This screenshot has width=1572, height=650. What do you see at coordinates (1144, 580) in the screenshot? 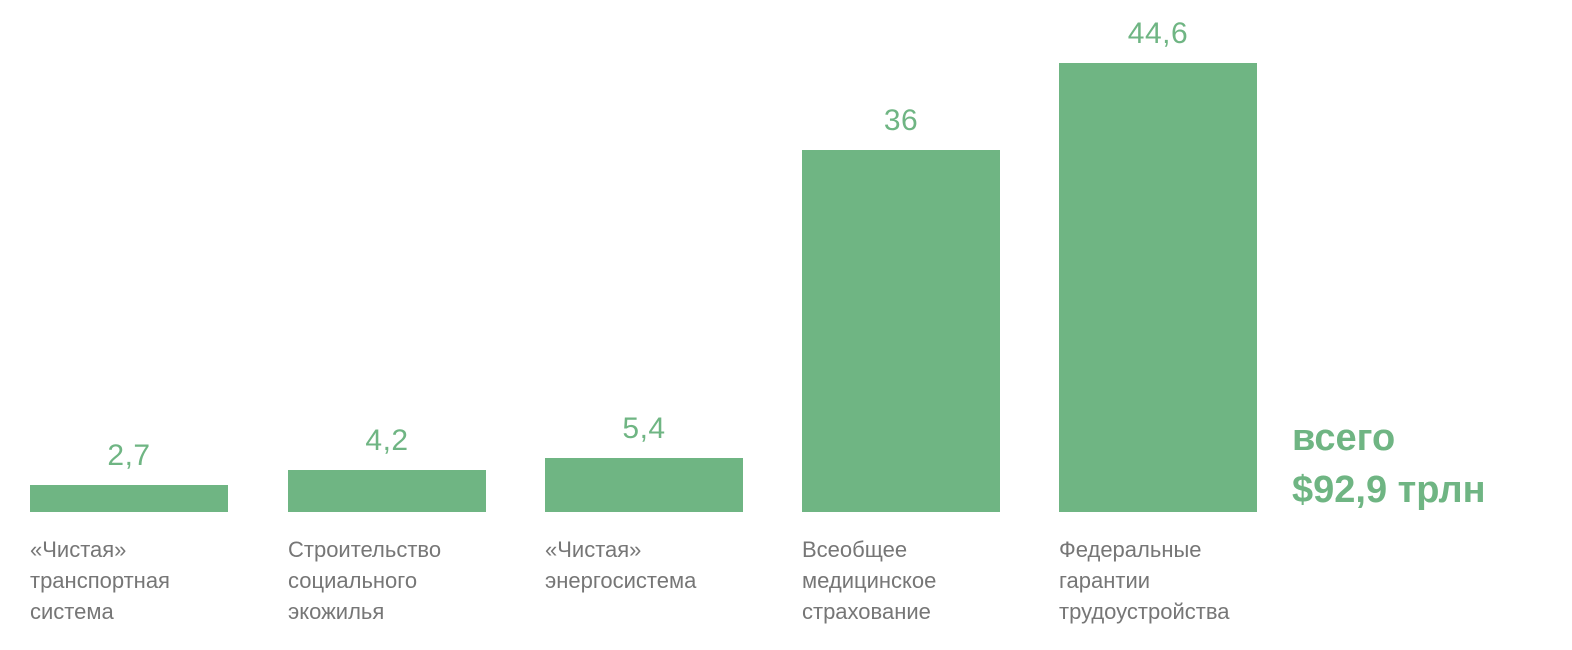
I see `bar-category-label: Федеральные гарантии трудоустройства` at bounding box center [1144, 580].